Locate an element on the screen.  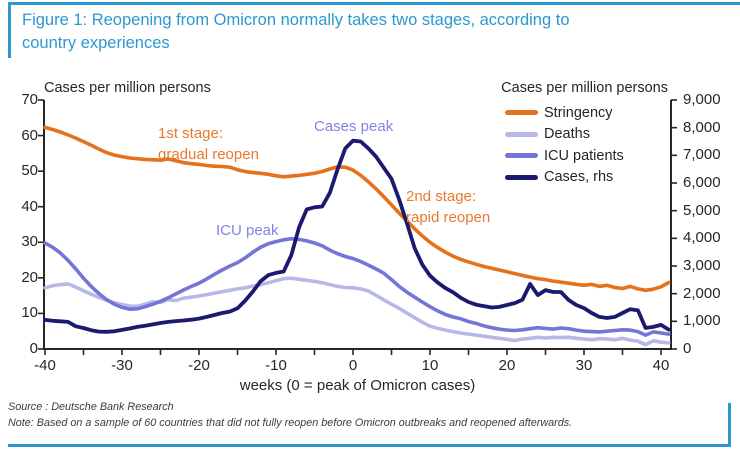
annotation-icu-peak: ICU peak is located at coordinates (247, 230).